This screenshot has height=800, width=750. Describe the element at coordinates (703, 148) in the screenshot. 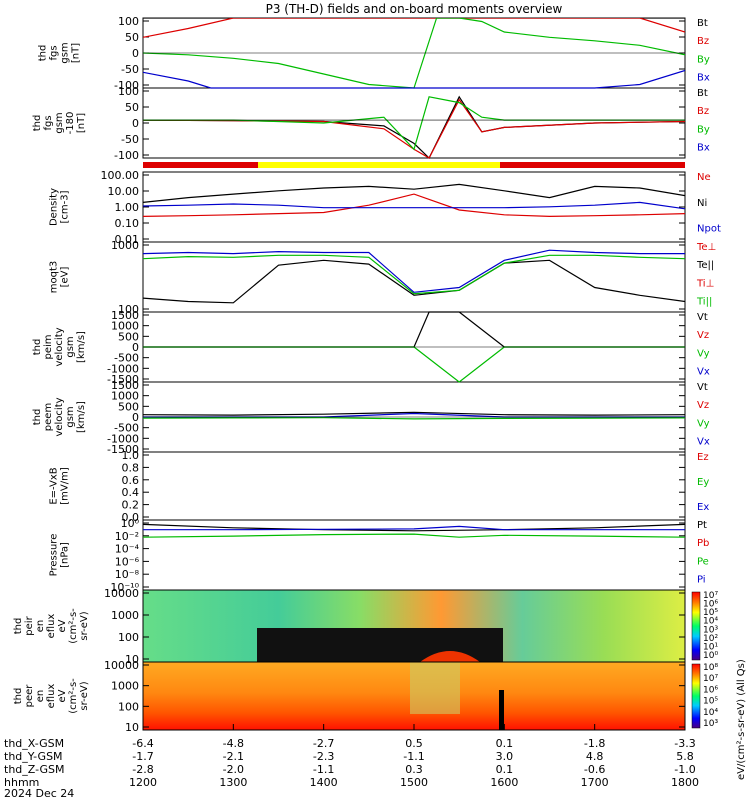

I see `legend-entry: Bx` at that location.